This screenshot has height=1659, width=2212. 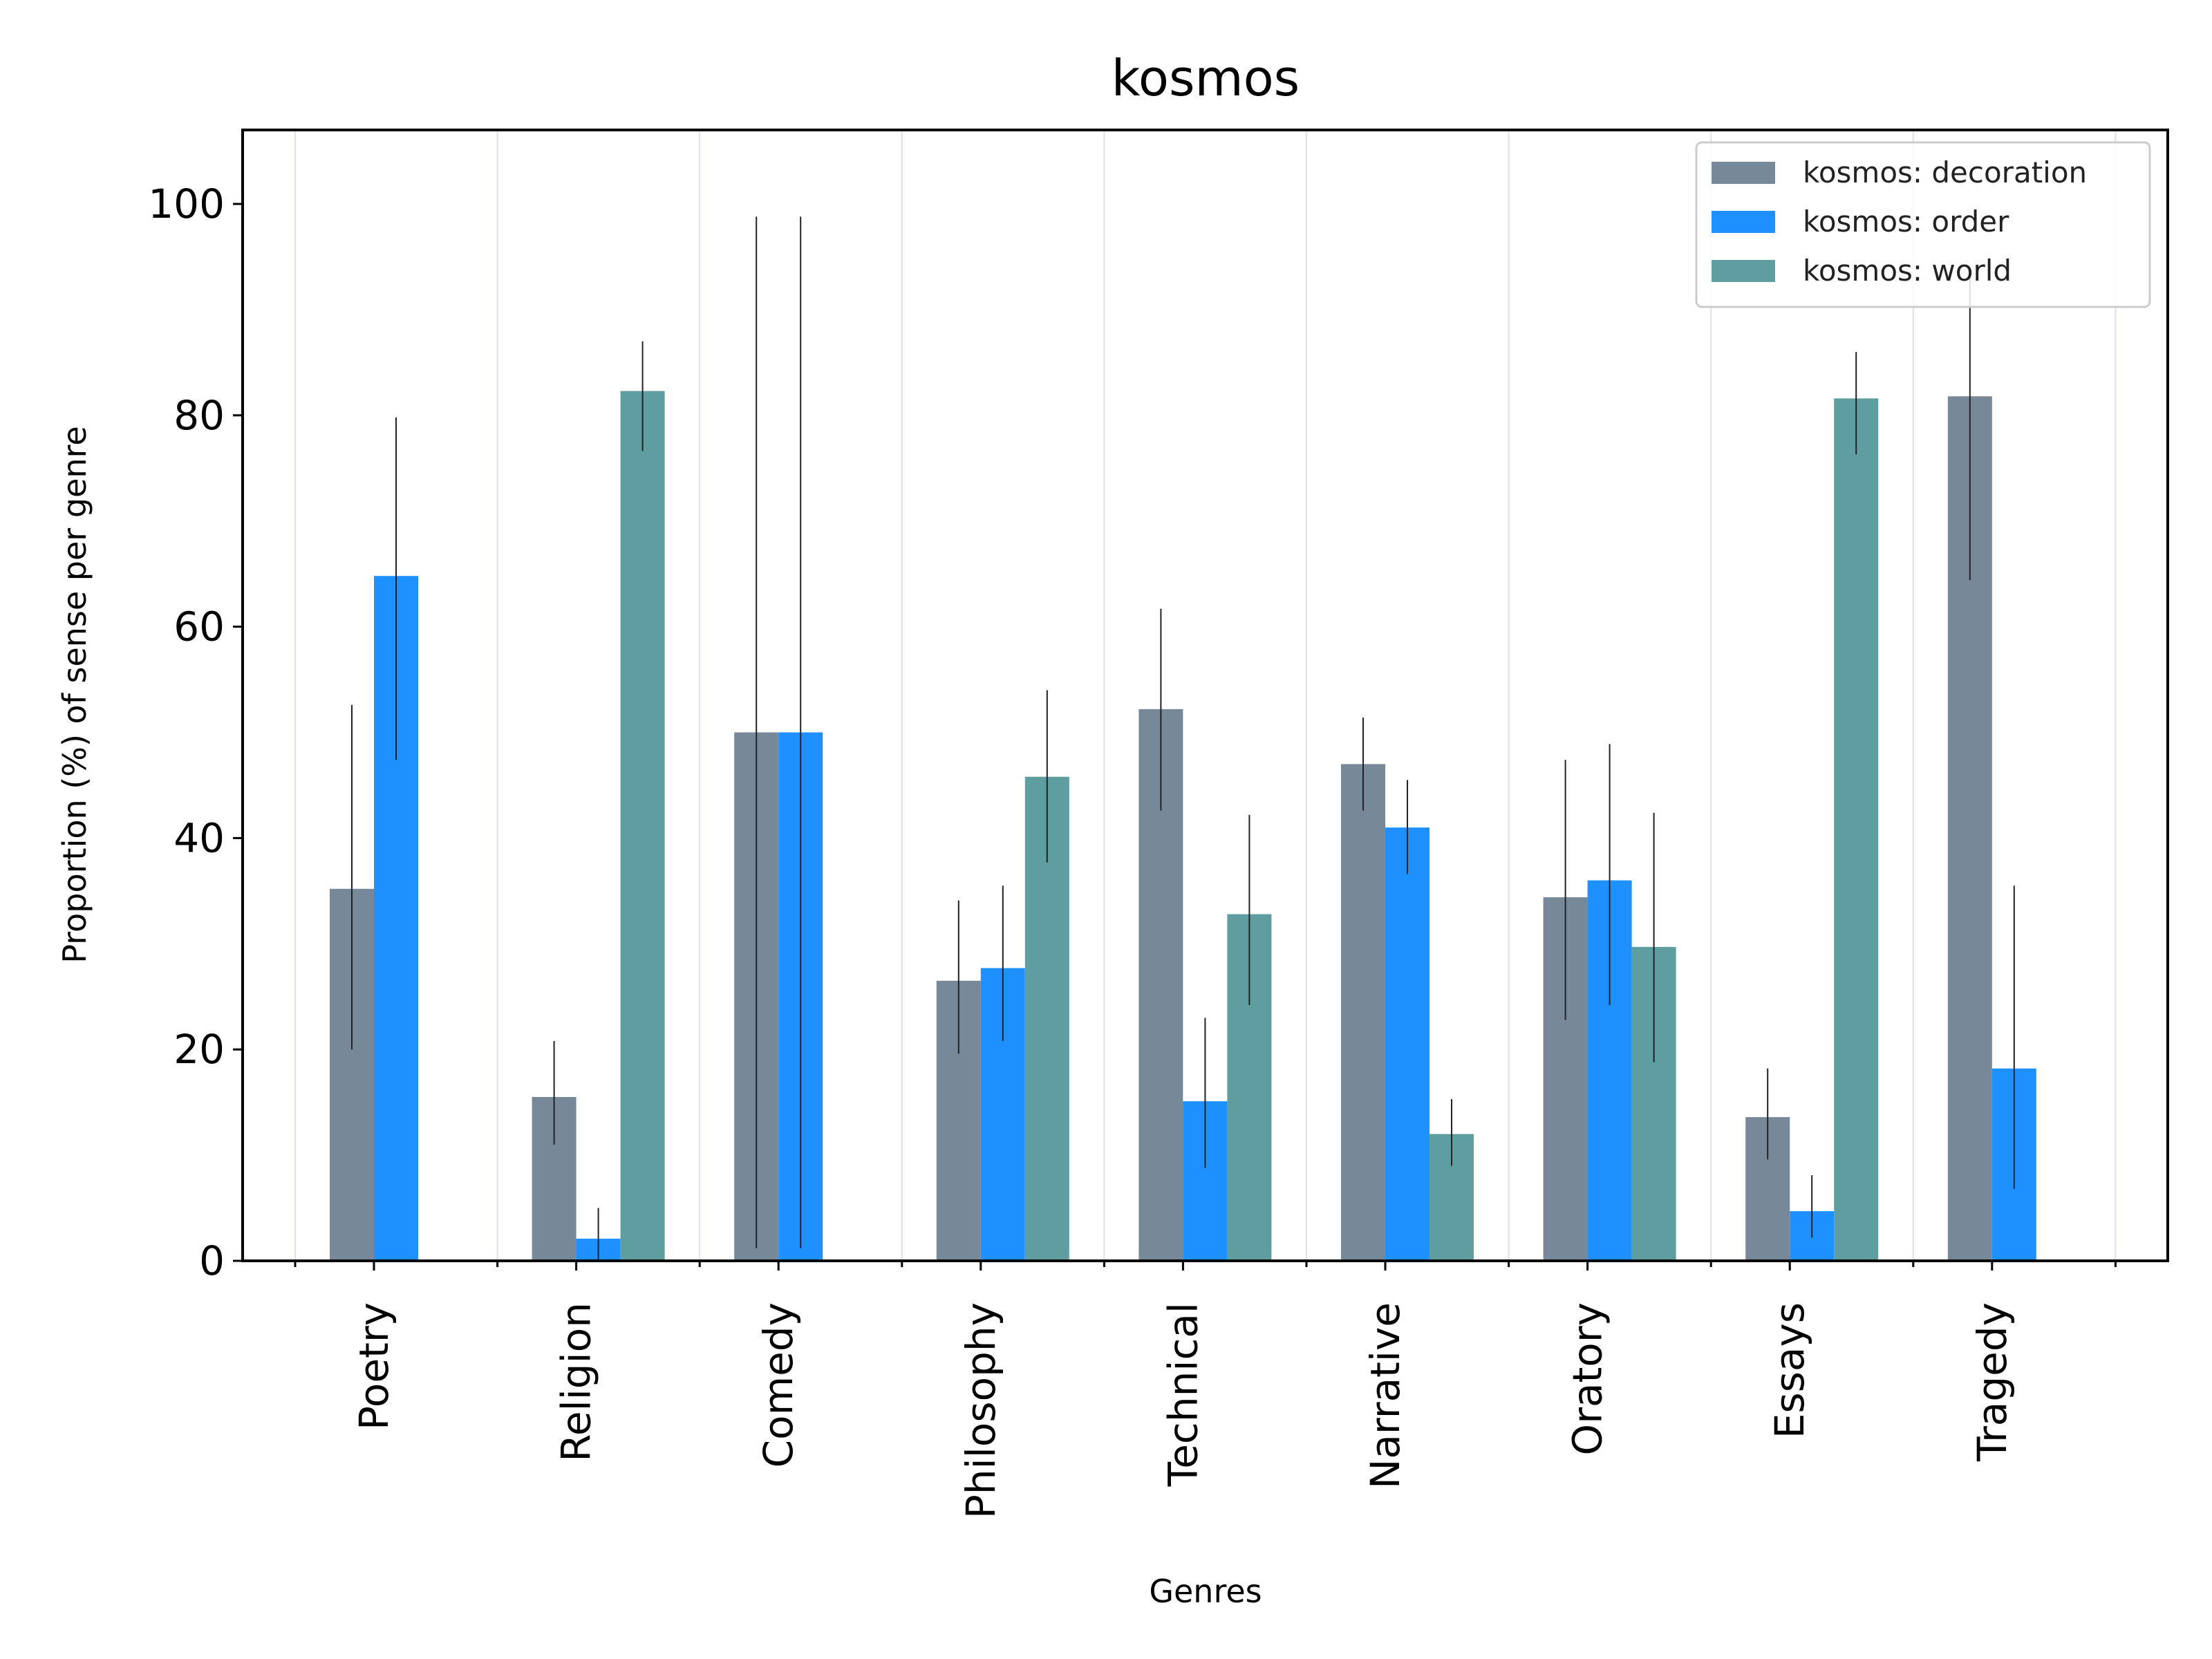 I want to click on legend-box, so click(x=1923, y=225).